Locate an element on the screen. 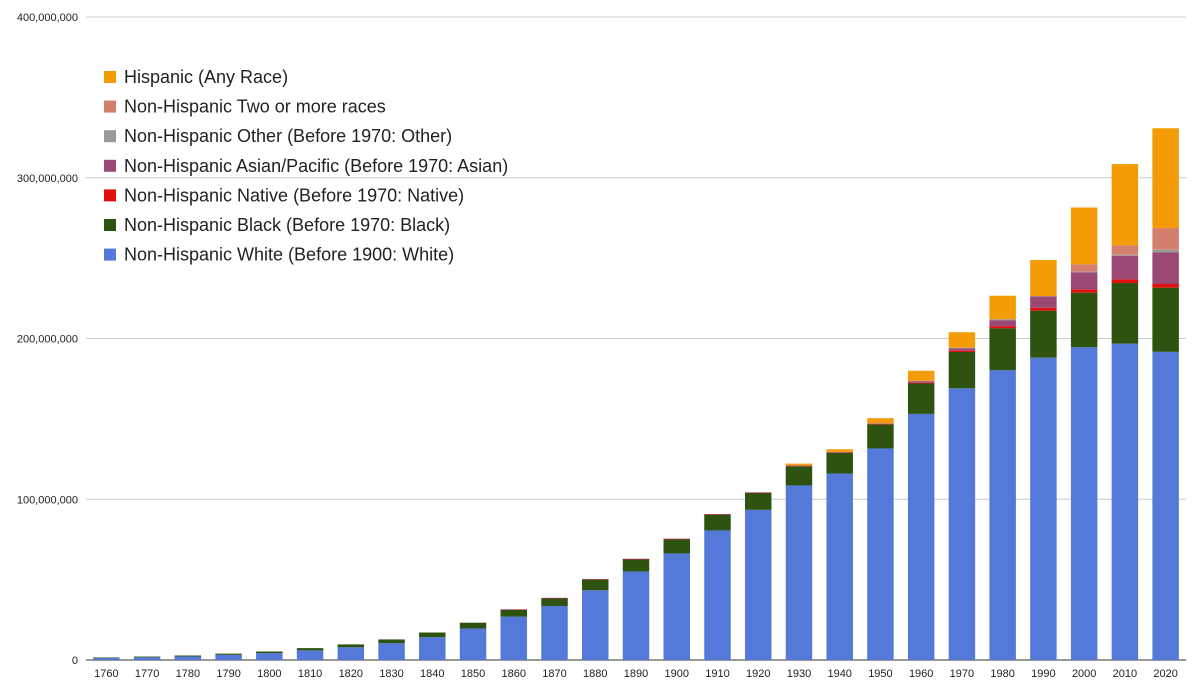  x-tick-label: 1930 is located at coordinates (799, 674).